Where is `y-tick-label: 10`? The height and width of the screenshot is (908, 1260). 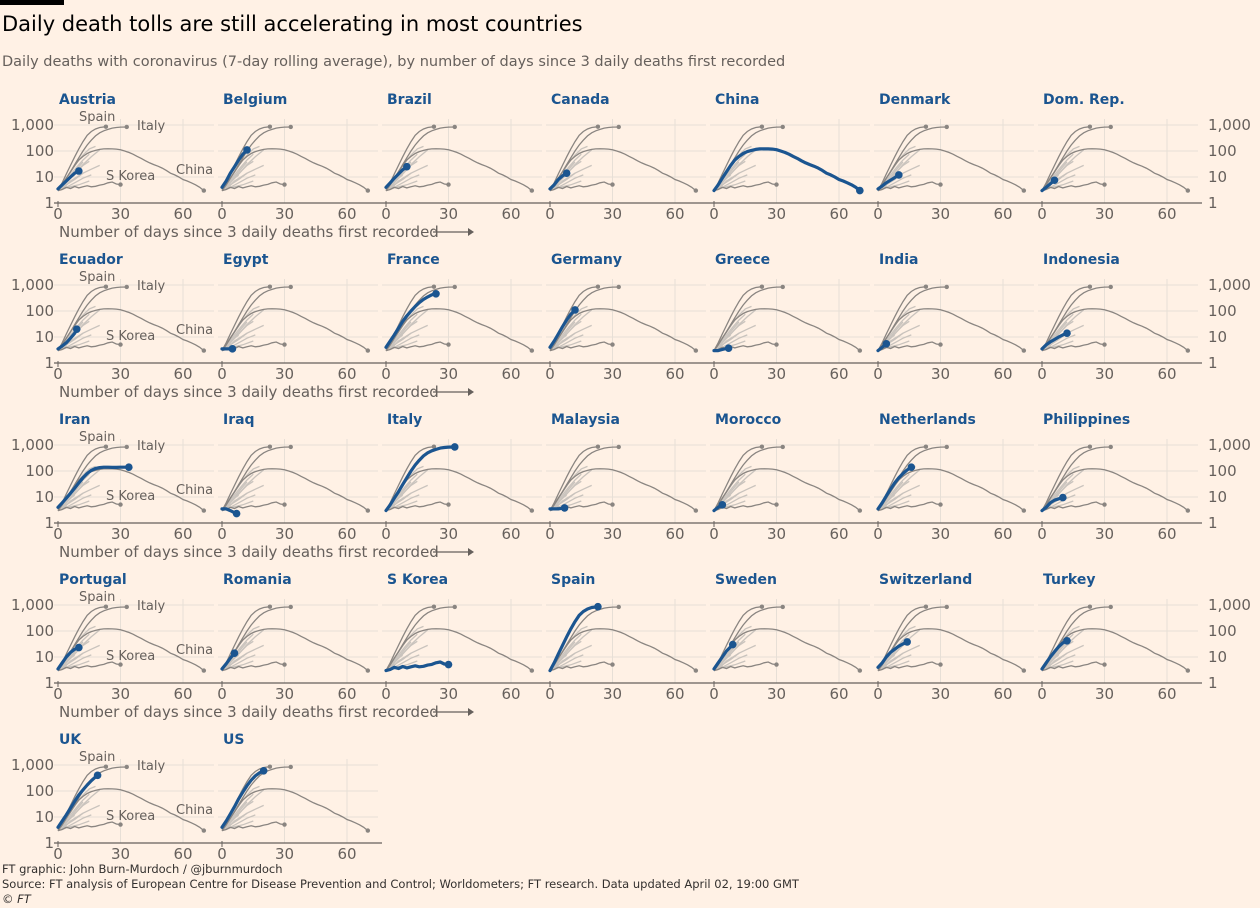
y-tick-label: 10 is located at coordinates (44, 337).